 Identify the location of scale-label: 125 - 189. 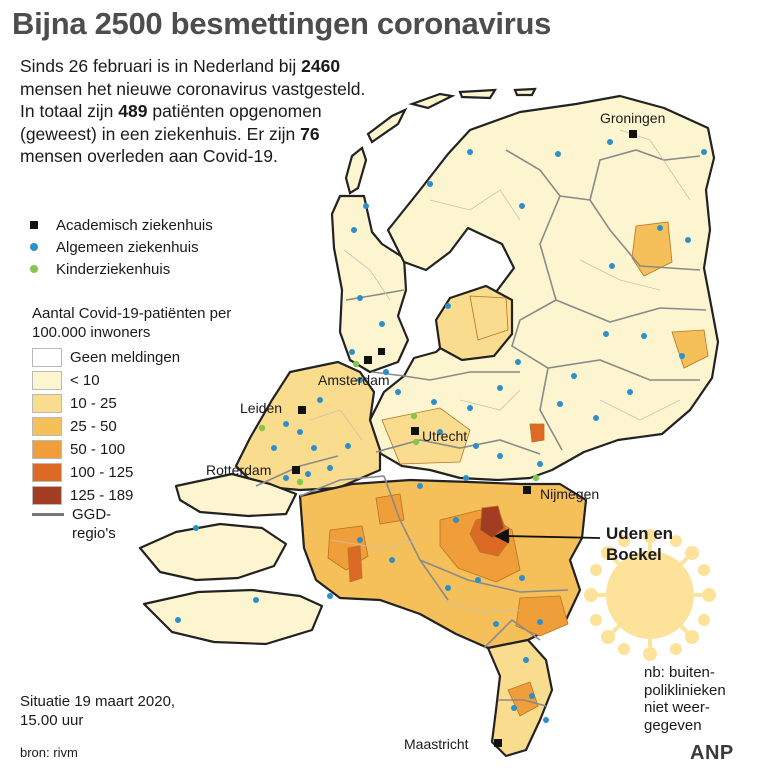
(102, 495).